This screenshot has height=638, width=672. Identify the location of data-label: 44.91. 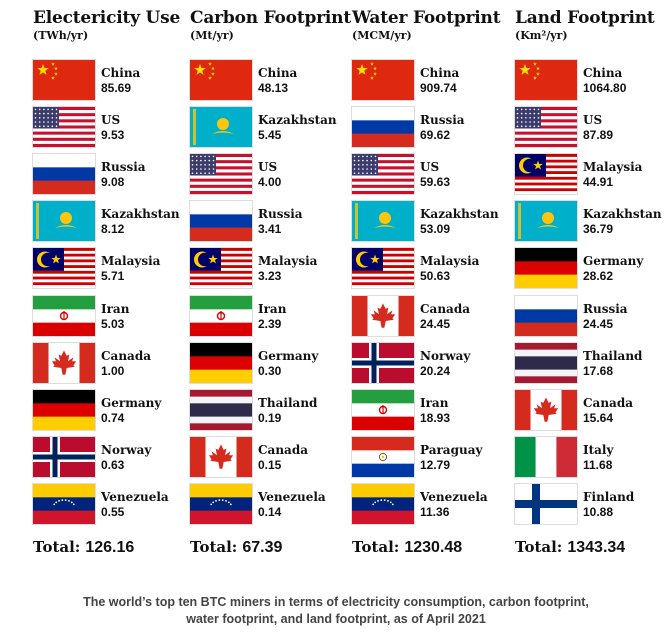
(598, 182).